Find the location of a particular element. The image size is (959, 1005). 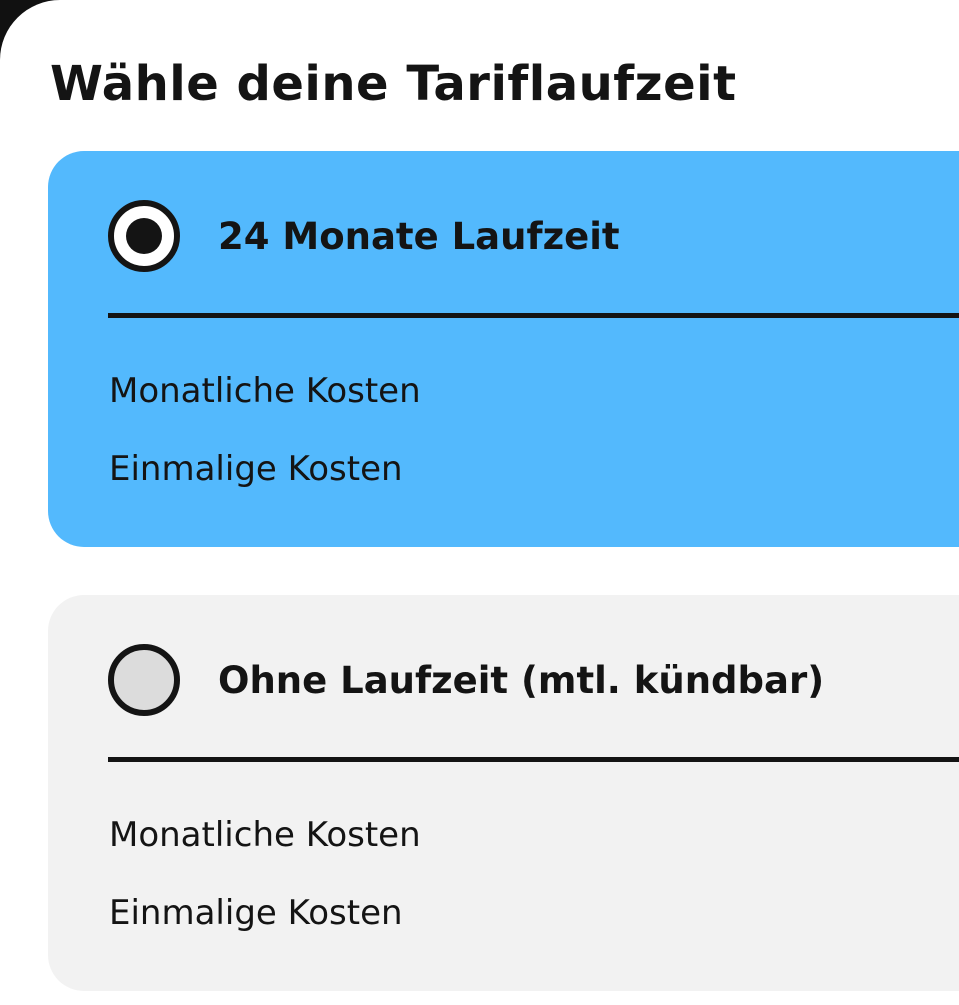

radio-selected-icon is located at coordinates (144, 236).